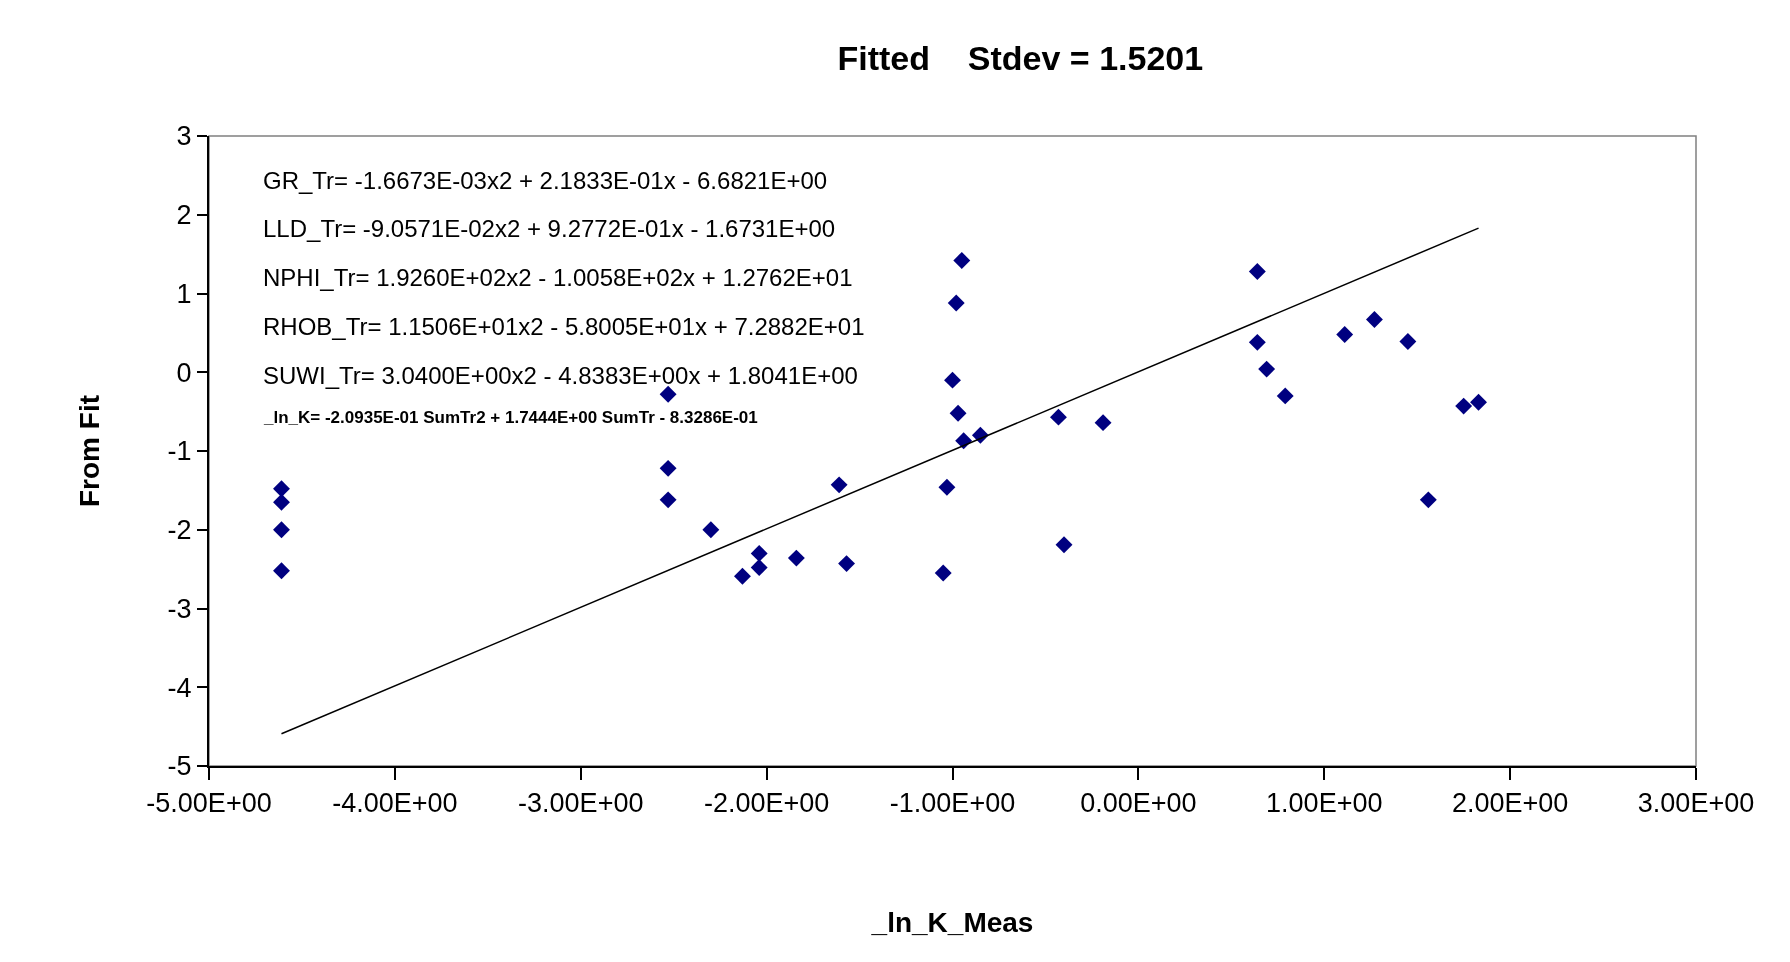 This screenshot has height=962, width=1790. What do you see at coordinates (179, 451) in the screenshot?
I see `y-tick-label: -1` at bounding box center [179, 451].